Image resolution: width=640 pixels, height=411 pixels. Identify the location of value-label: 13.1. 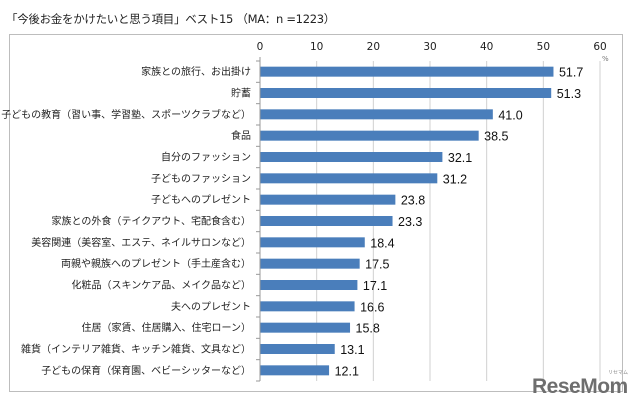
(352, 350).